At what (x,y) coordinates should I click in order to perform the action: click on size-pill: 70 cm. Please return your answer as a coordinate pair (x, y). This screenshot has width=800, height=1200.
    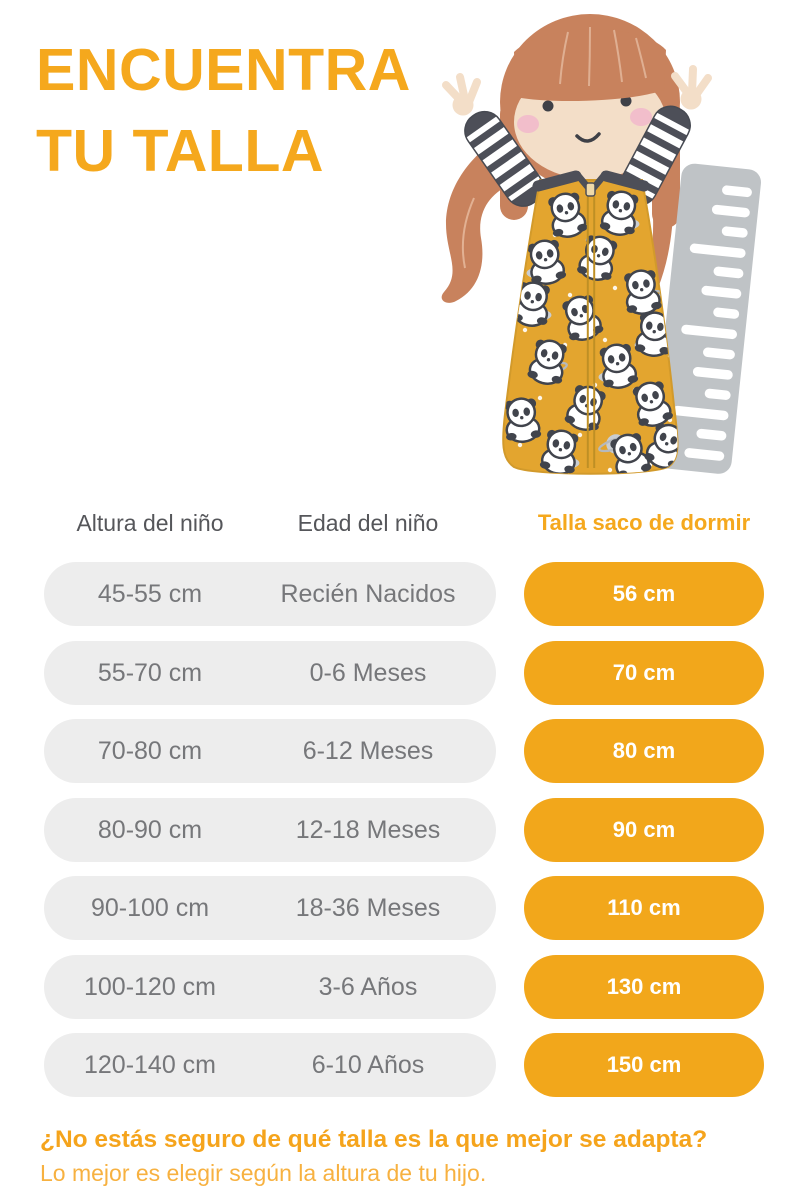
    Looking at the image, I should click on (644, 672).